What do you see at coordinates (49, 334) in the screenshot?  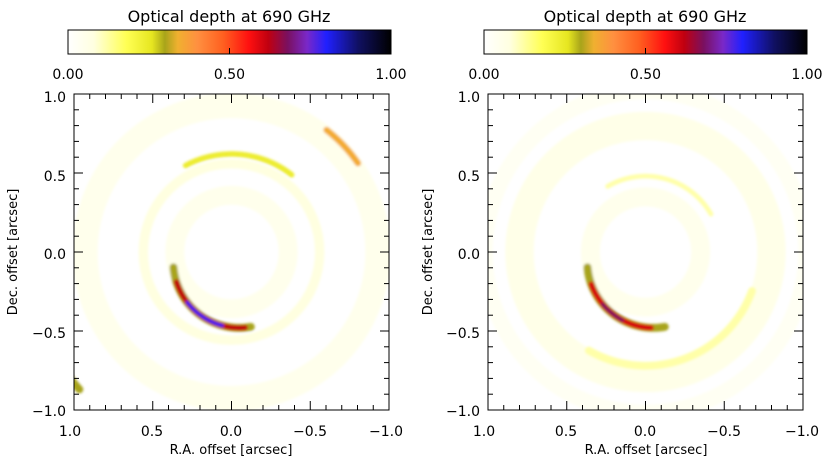 I see `left-y-tick-label-4: −0.5` at bounding box center [49, 334].